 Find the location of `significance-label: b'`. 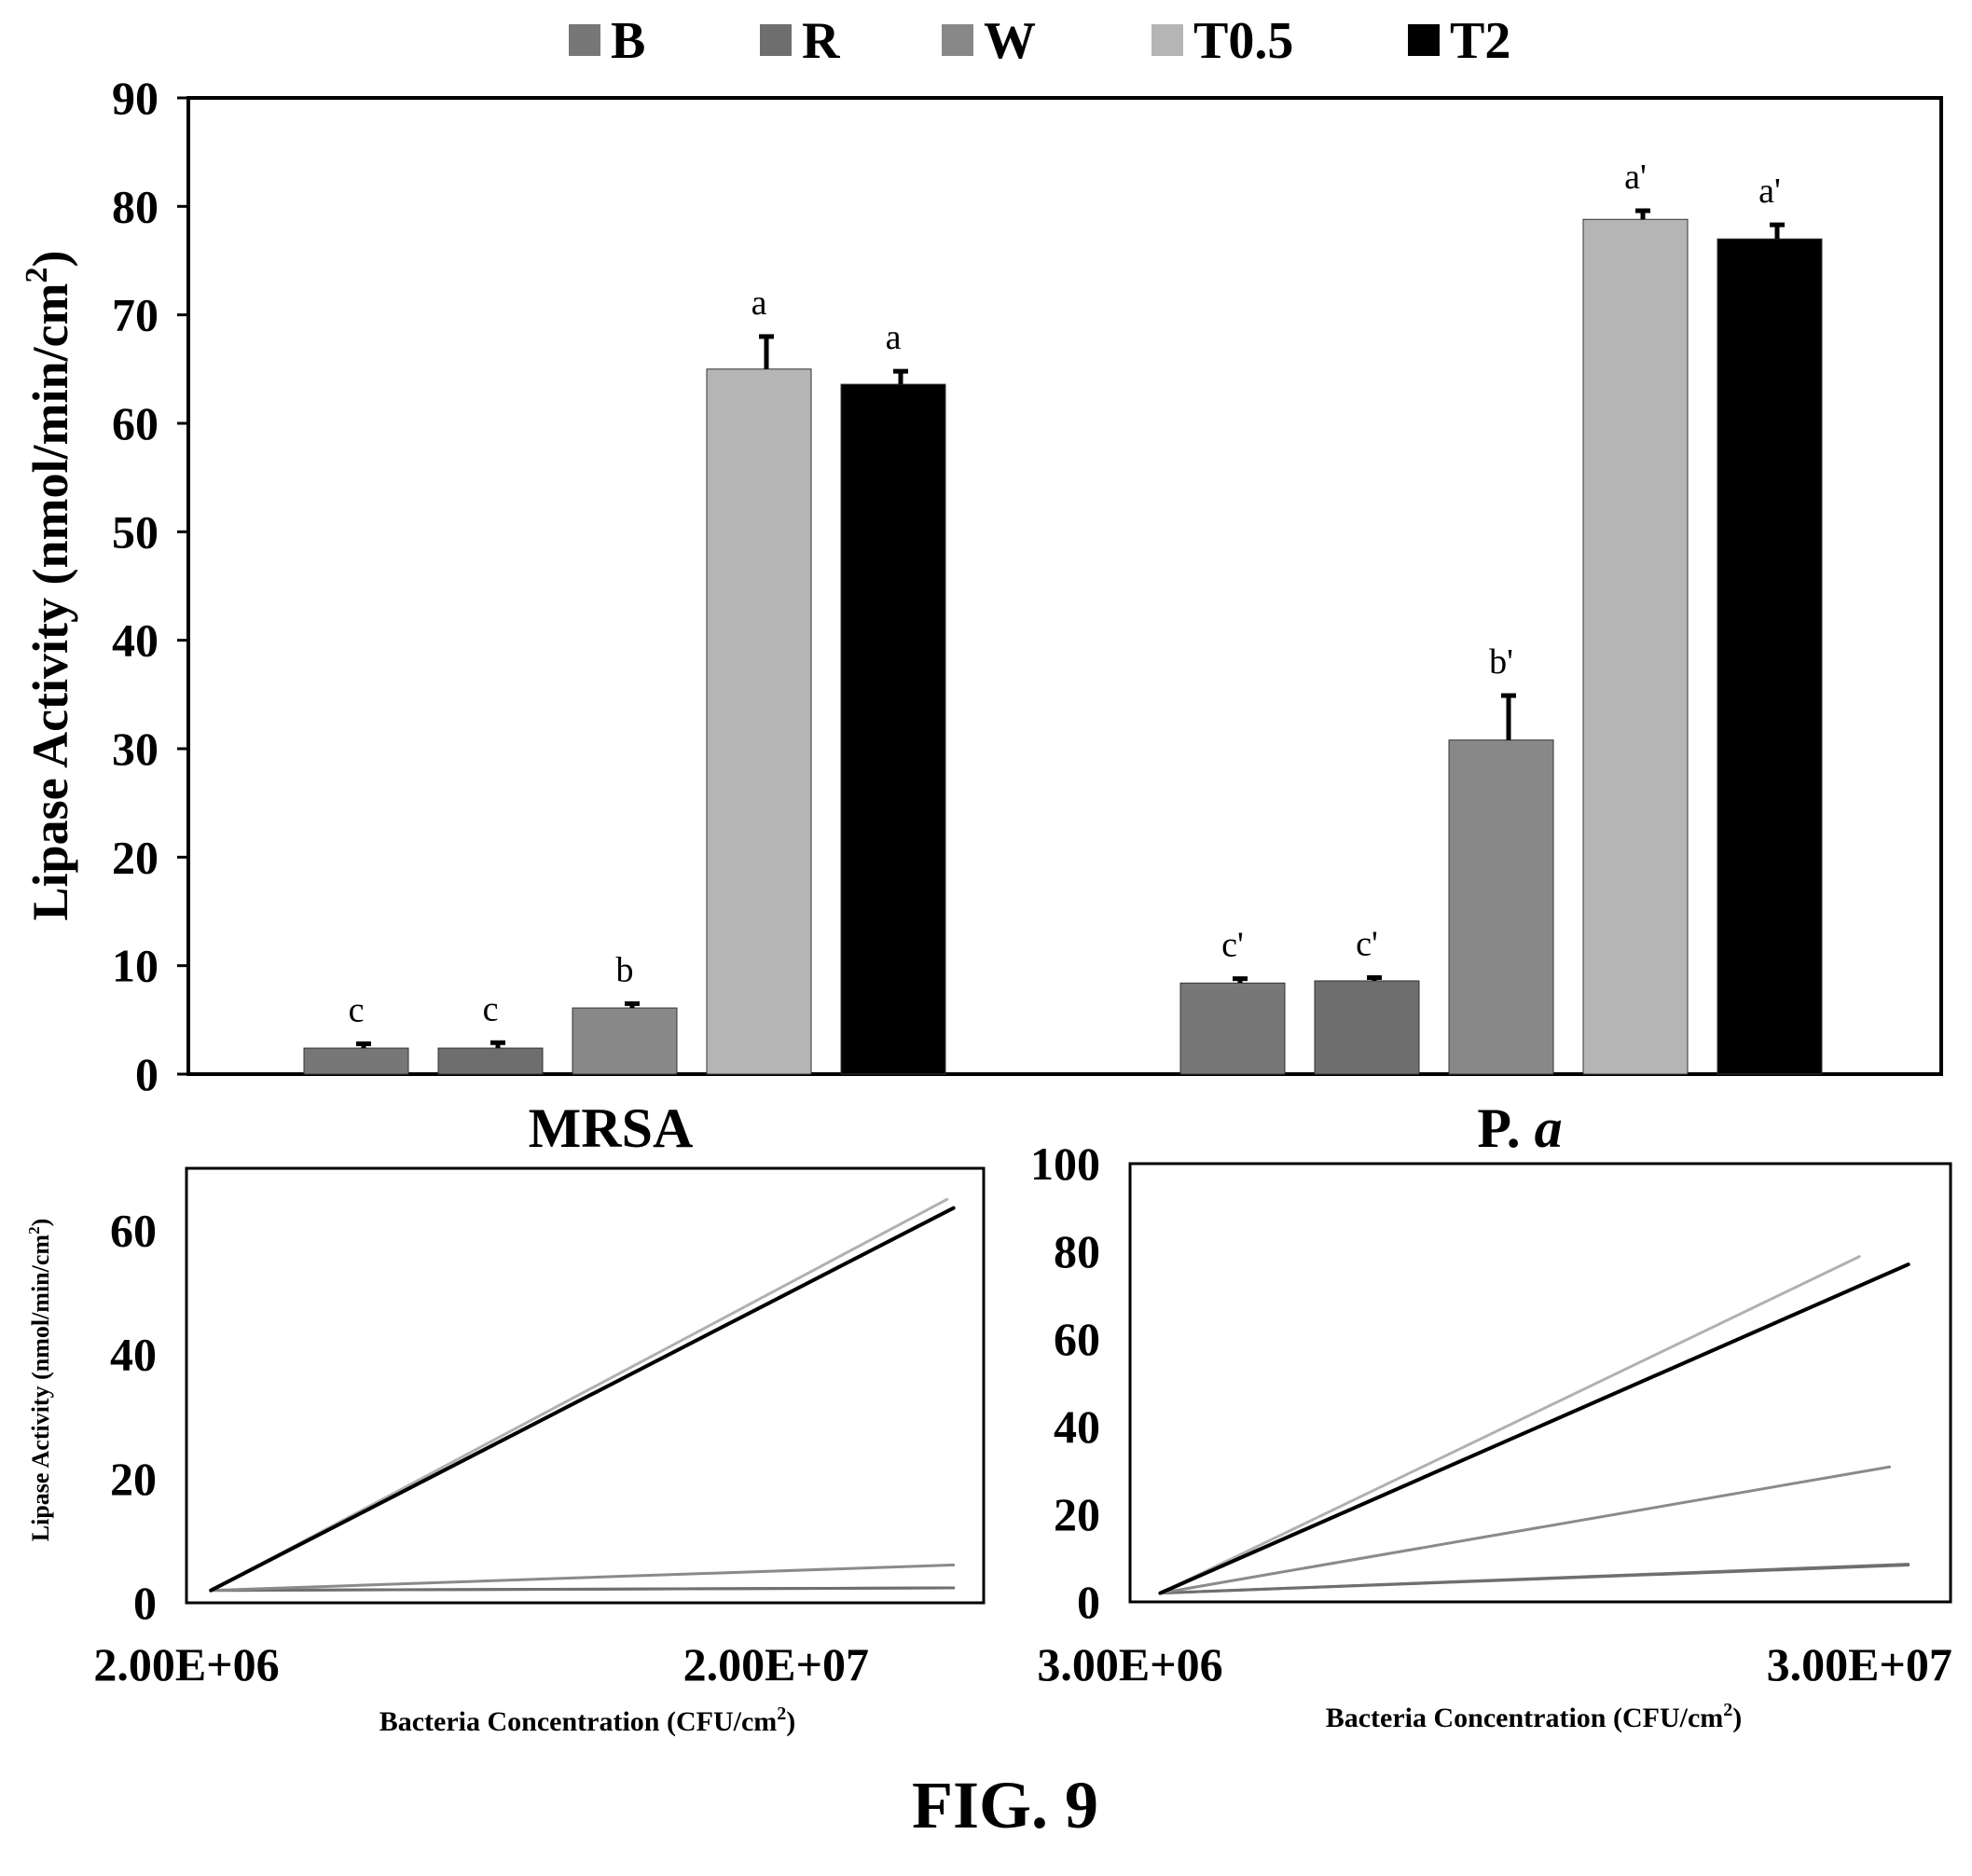

significance-label: b' is located at coordinates (1501, 662).